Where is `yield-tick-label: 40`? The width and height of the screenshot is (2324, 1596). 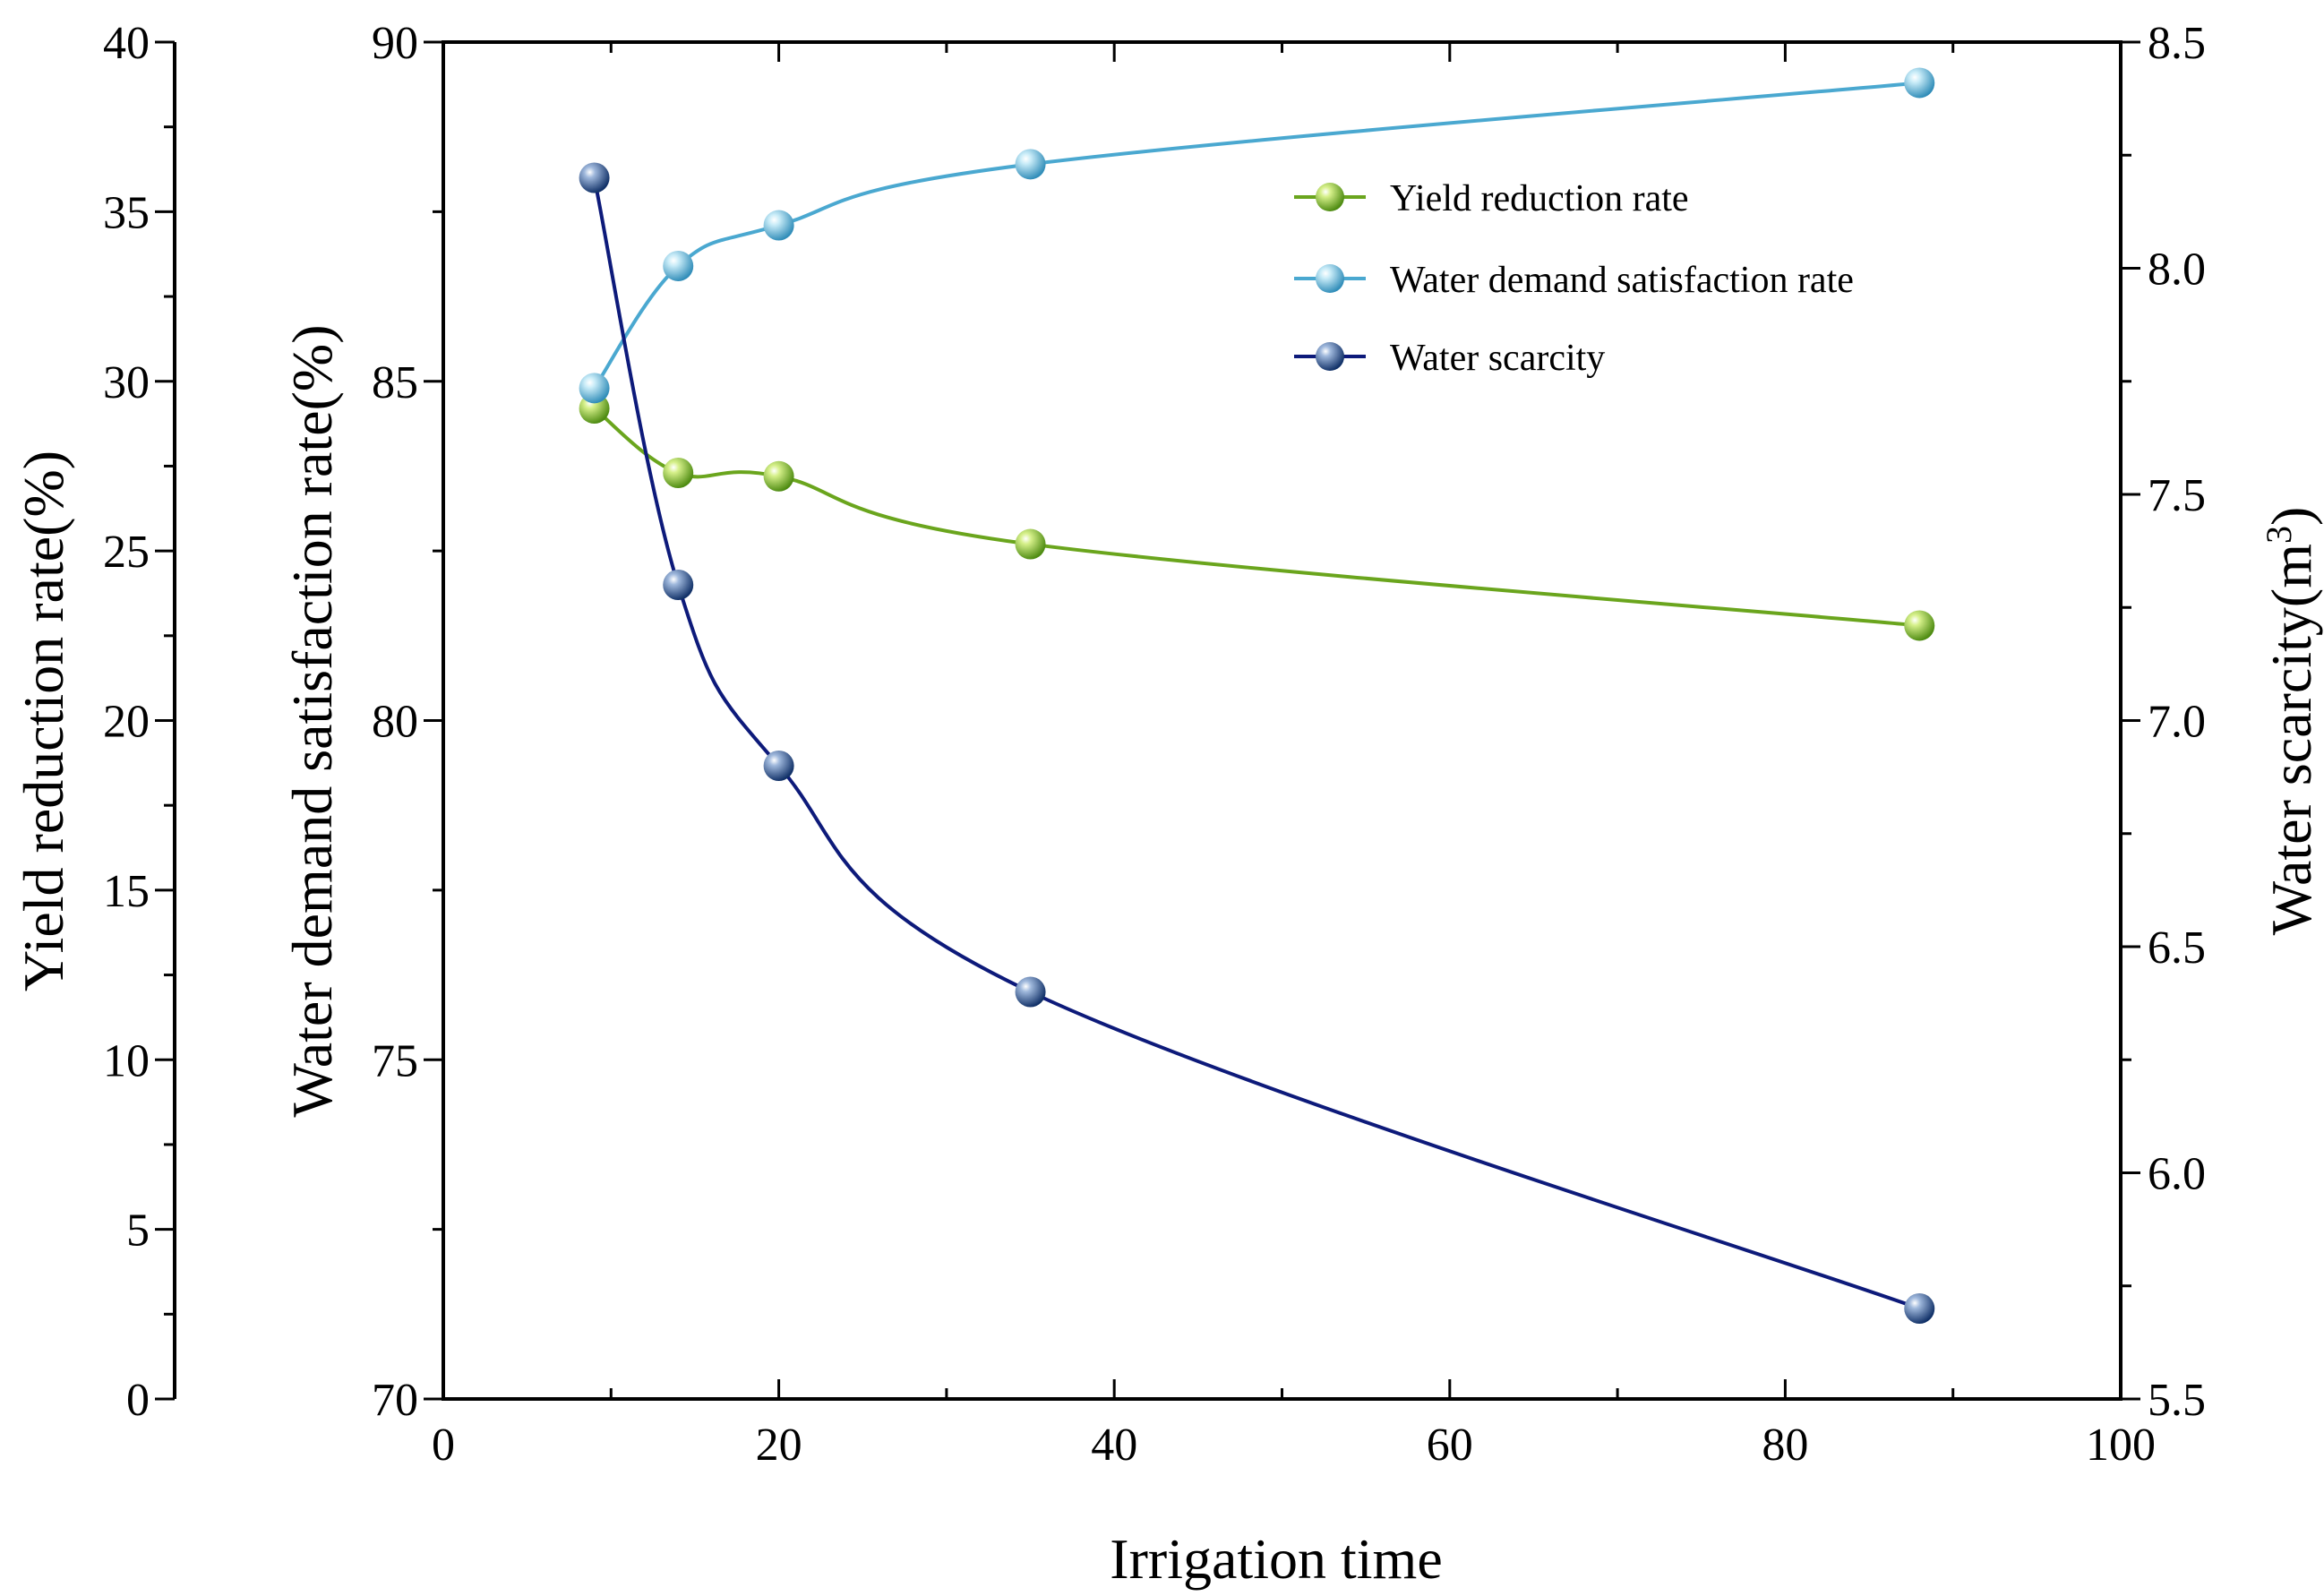 yield-tick-label: 40 is located at coordinates (126, 44).